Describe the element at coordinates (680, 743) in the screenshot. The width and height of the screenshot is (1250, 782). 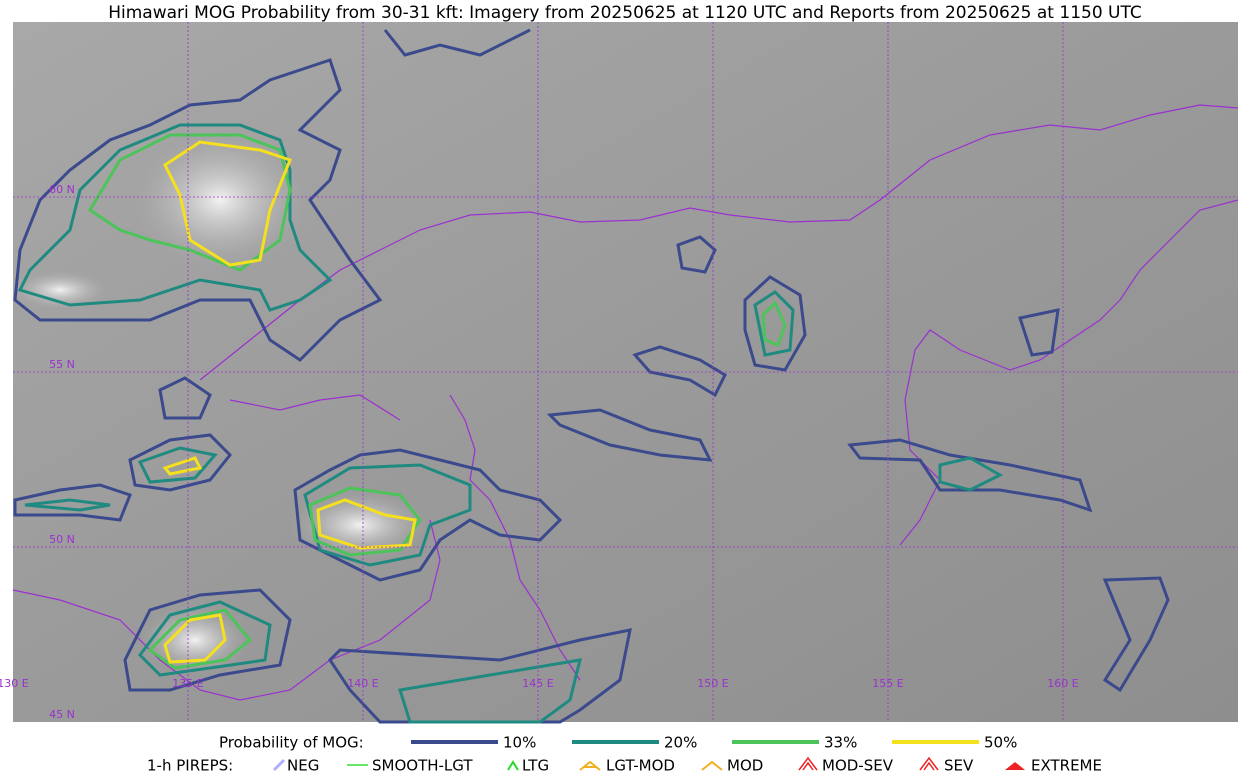
I see `legend-label: 20%` at that location.